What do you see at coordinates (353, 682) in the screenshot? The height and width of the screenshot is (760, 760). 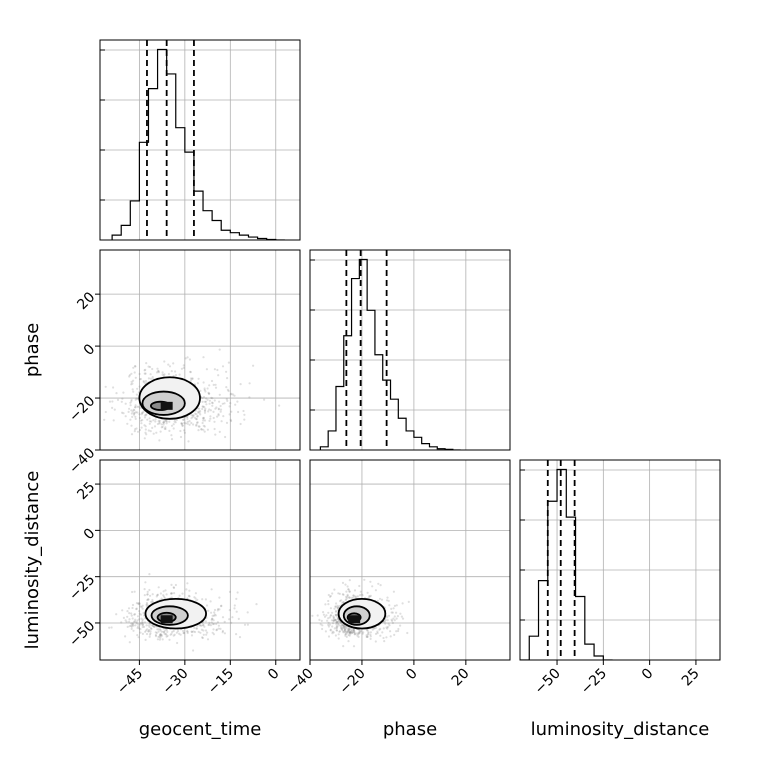 I see `x-tick-label-phase-1: −20` at bounding box center [353, 682].